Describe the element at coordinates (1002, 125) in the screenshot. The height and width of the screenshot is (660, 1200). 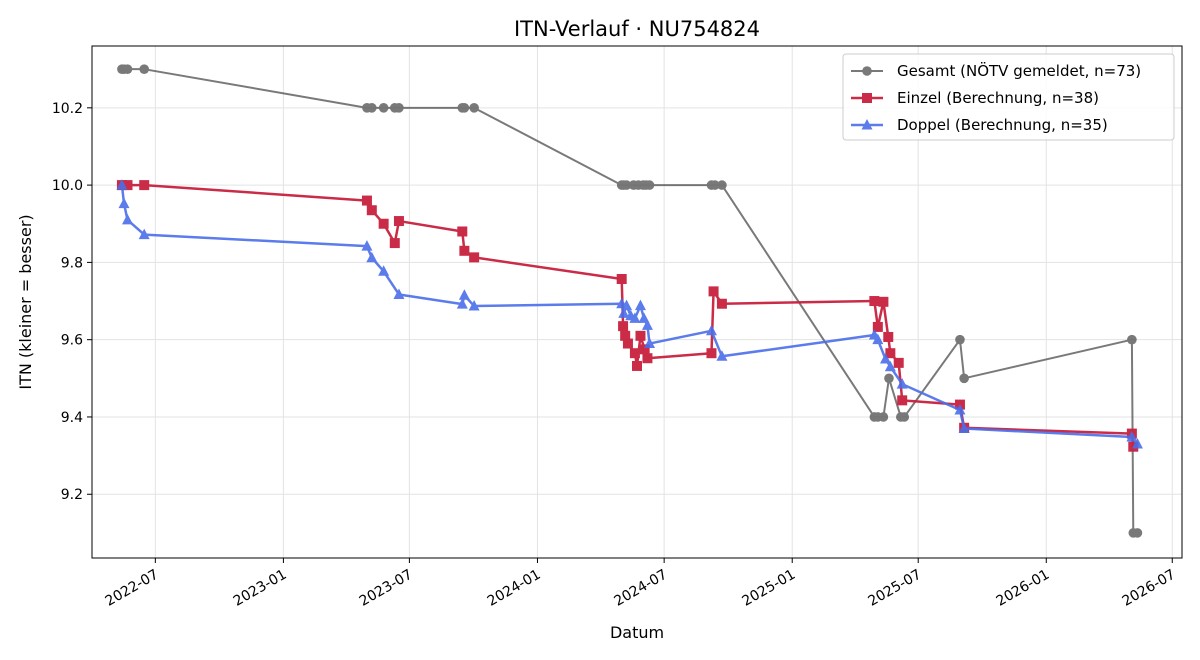
I see `legend-label: Doppel (Berechnung, n=35)` at that location.